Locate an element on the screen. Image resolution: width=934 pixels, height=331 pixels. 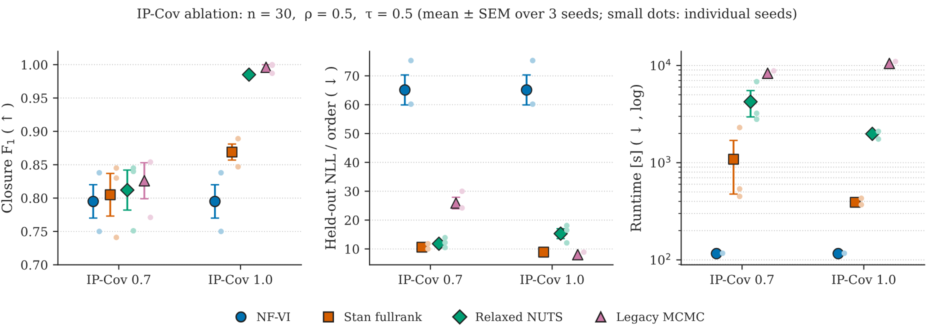
y-tick-label: 0.70 is located at coordinates (34, 265).